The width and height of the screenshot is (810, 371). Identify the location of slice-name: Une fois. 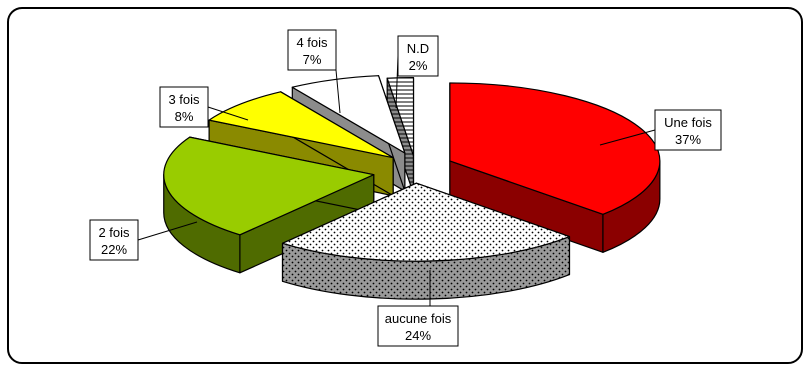
(688, 122).